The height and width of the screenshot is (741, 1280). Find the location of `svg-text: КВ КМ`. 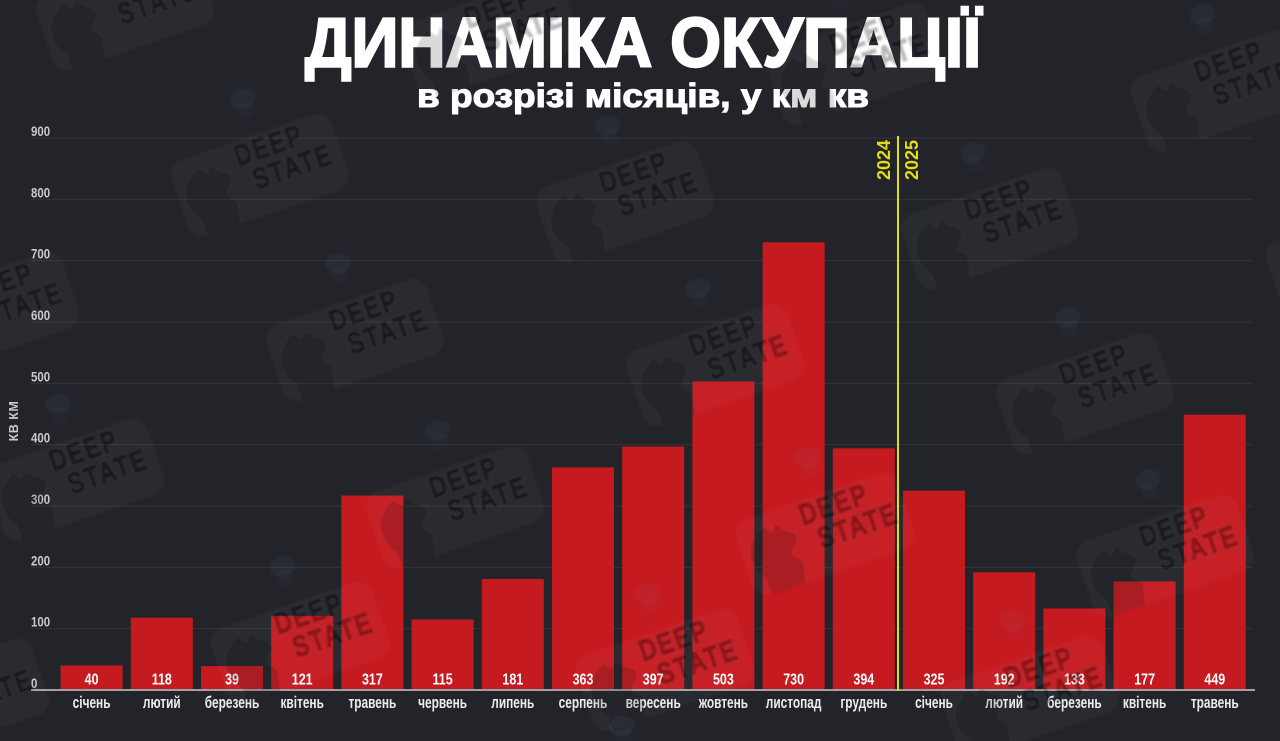

svg-text: КВ КМ is located at coordinates (14, 421).